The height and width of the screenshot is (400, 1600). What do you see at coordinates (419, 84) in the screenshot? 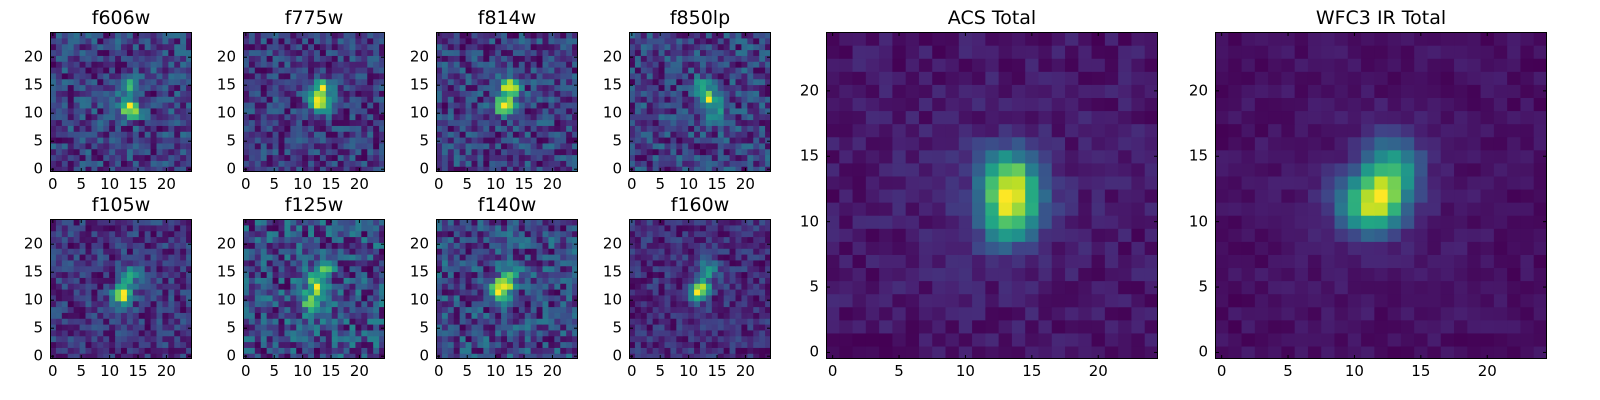
I see `y-tick-label: 15` at bounding box center [419, 84].